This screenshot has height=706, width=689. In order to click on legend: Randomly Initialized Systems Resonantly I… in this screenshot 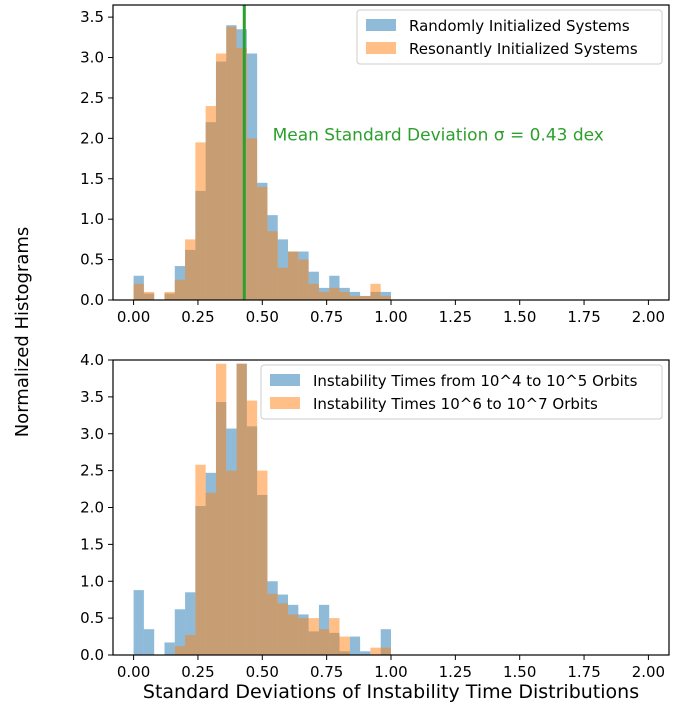, I will do `click(509, 37)`.